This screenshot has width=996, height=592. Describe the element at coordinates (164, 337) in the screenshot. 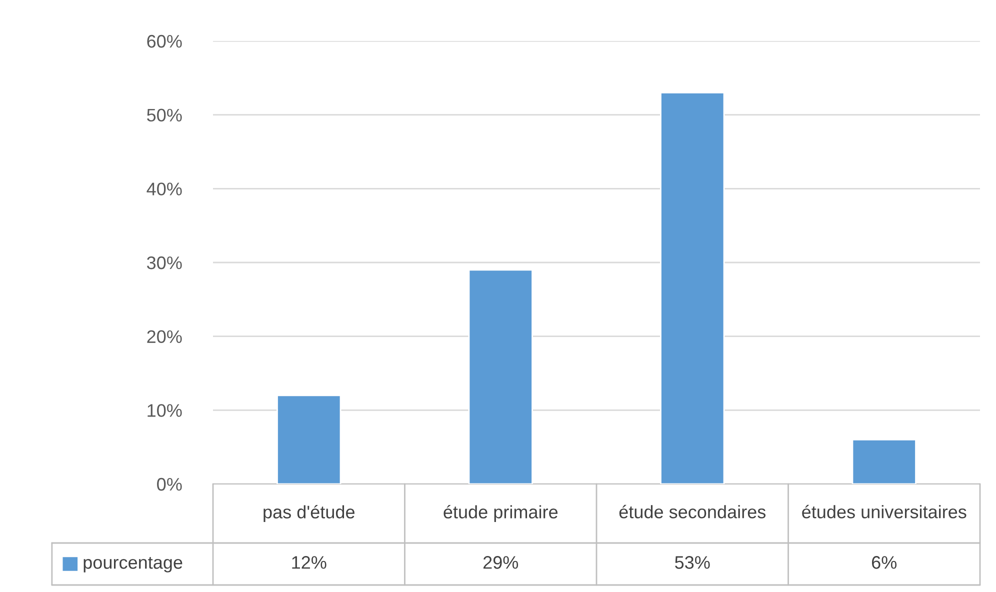

I see `y-tick-label: 20%` at that location.